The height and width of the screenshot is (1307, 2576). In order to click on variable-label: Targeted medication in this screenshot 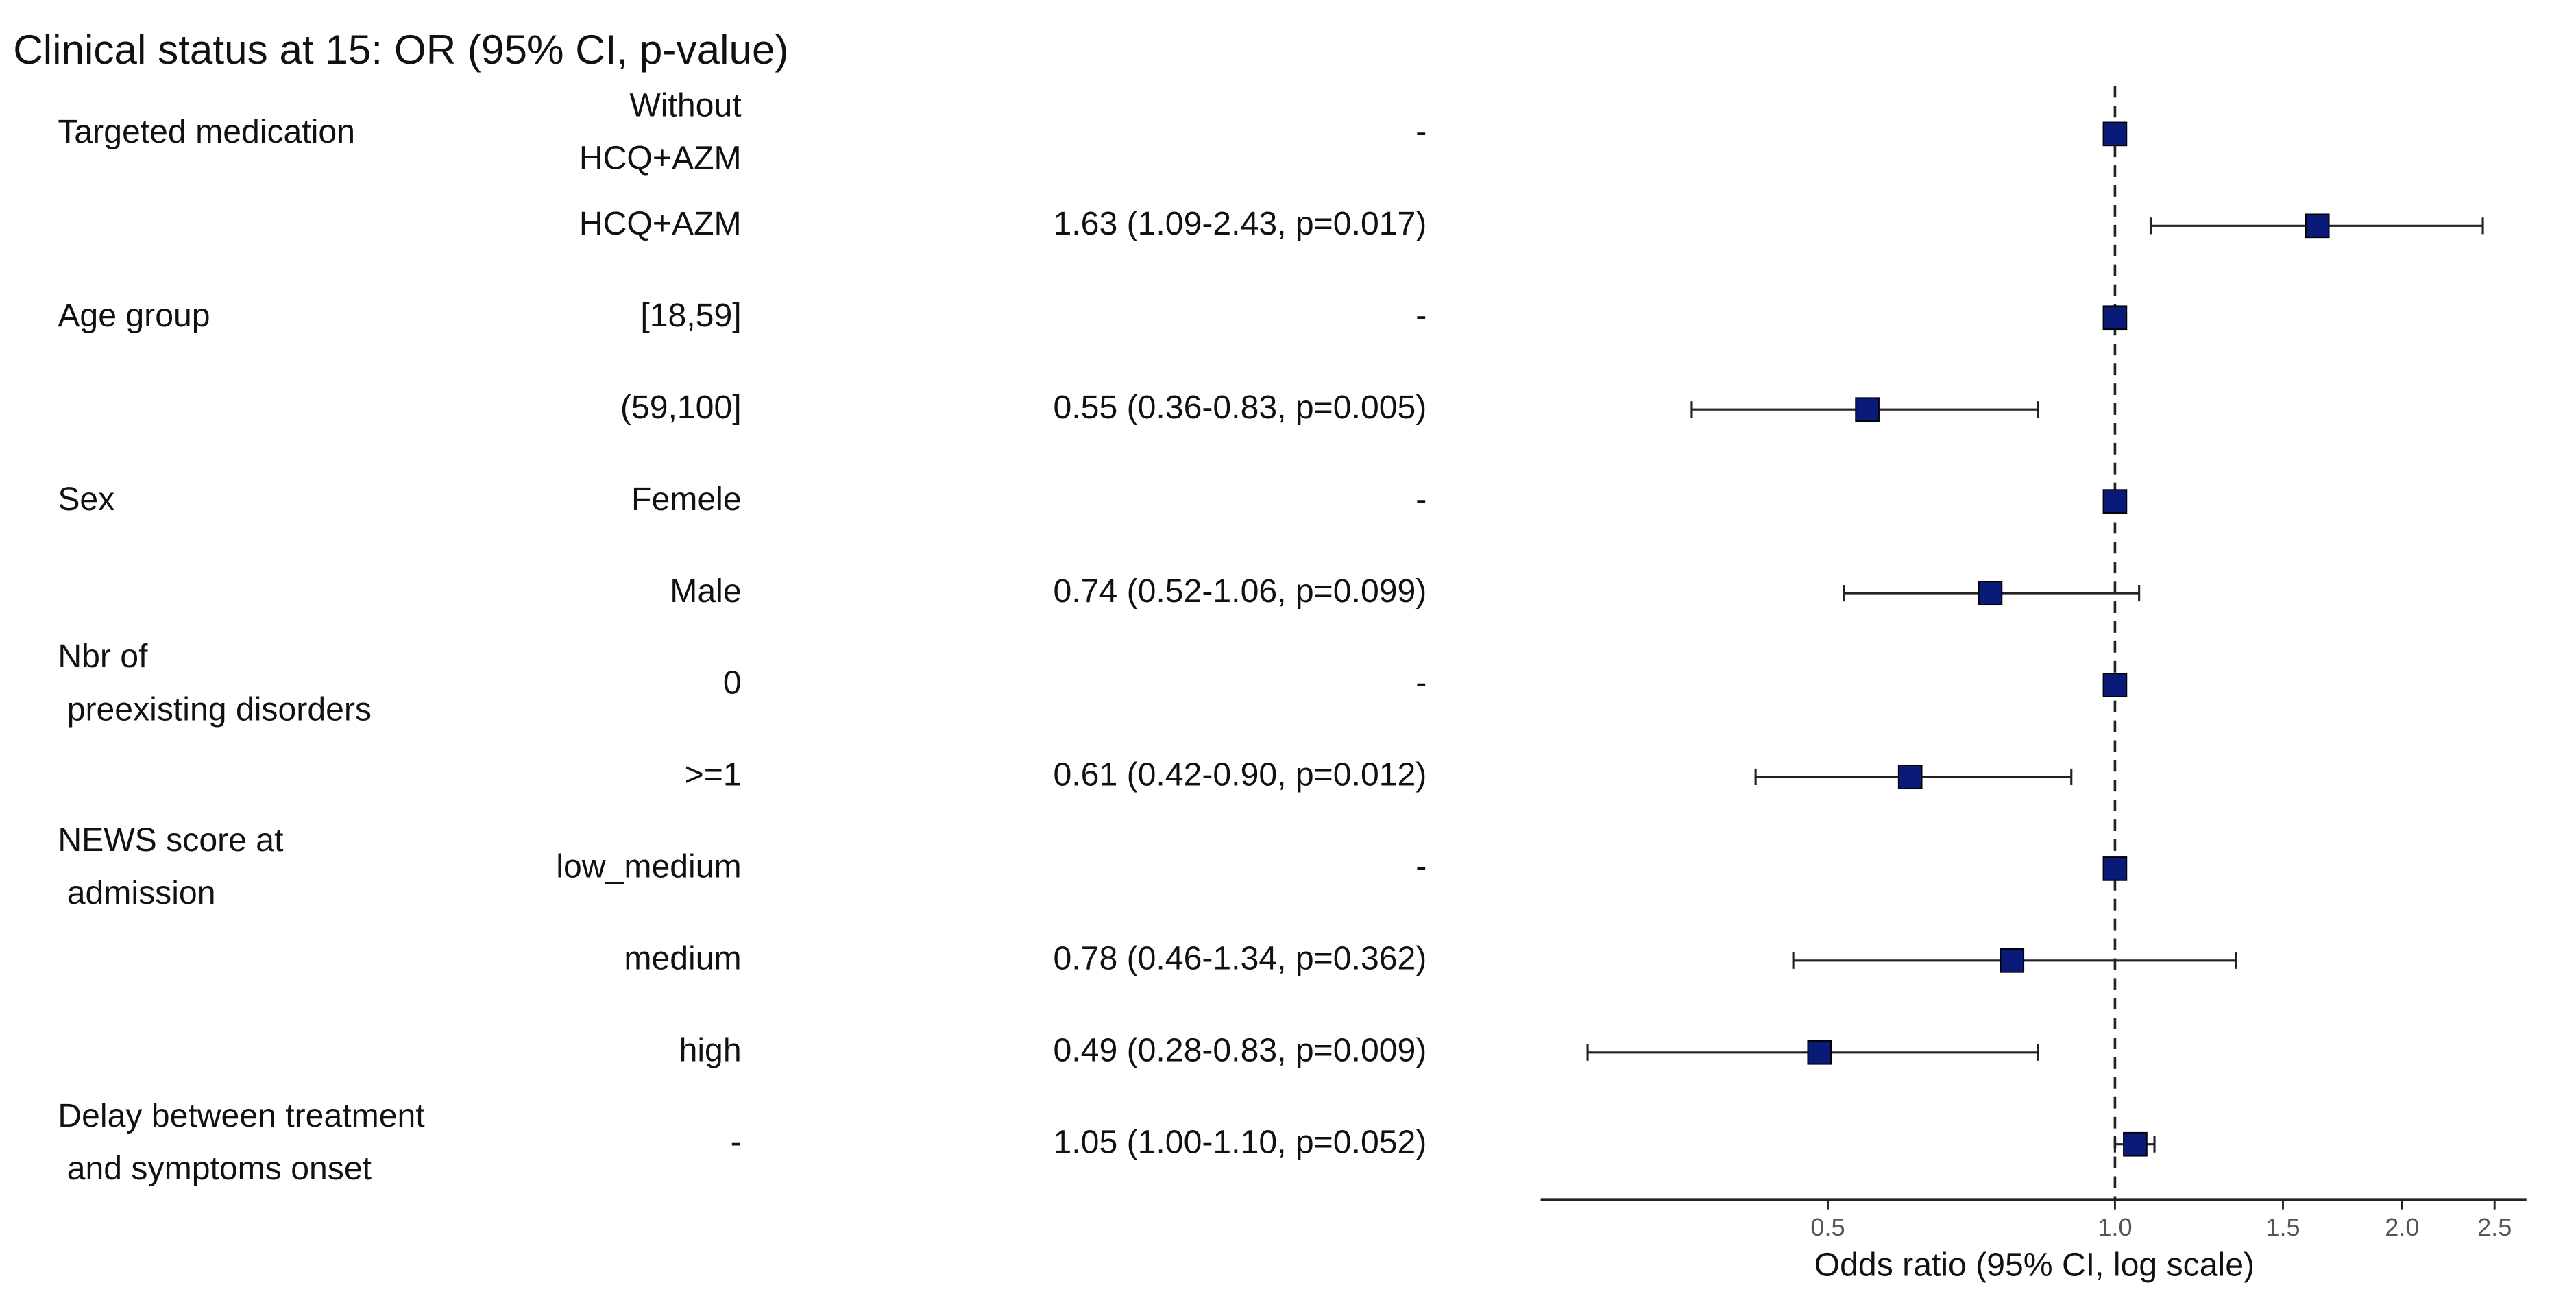, I will do `click(206, 131)`.